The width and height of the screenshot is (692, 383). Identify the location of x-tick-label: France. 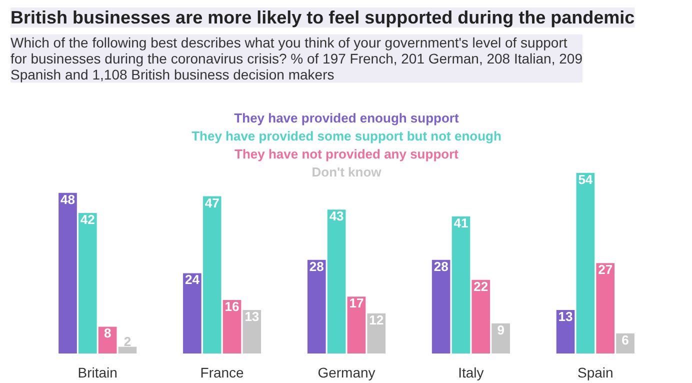
(222, 372).